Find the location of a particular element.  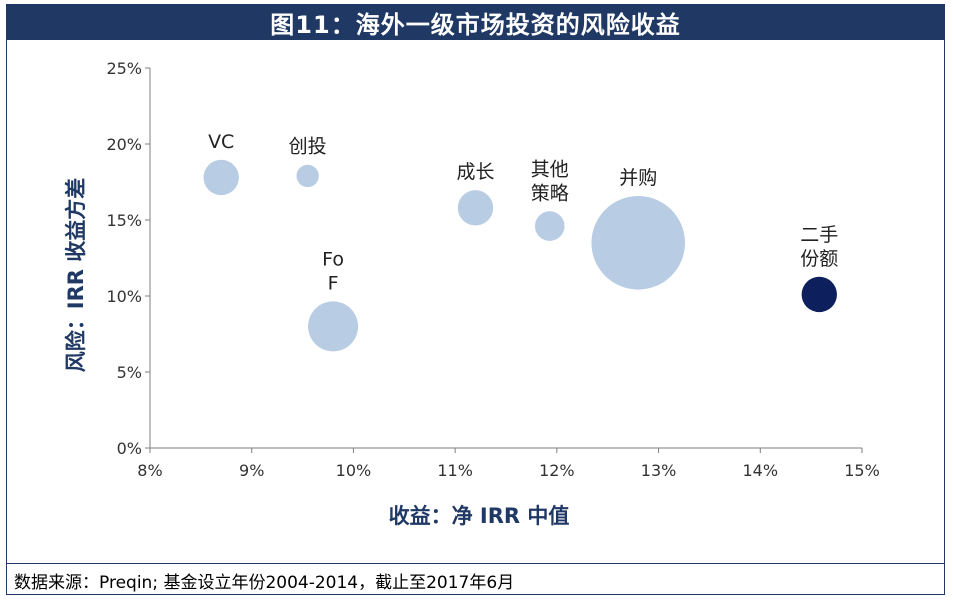

y-tick-label: 25% is located at coordinates (124, 68).